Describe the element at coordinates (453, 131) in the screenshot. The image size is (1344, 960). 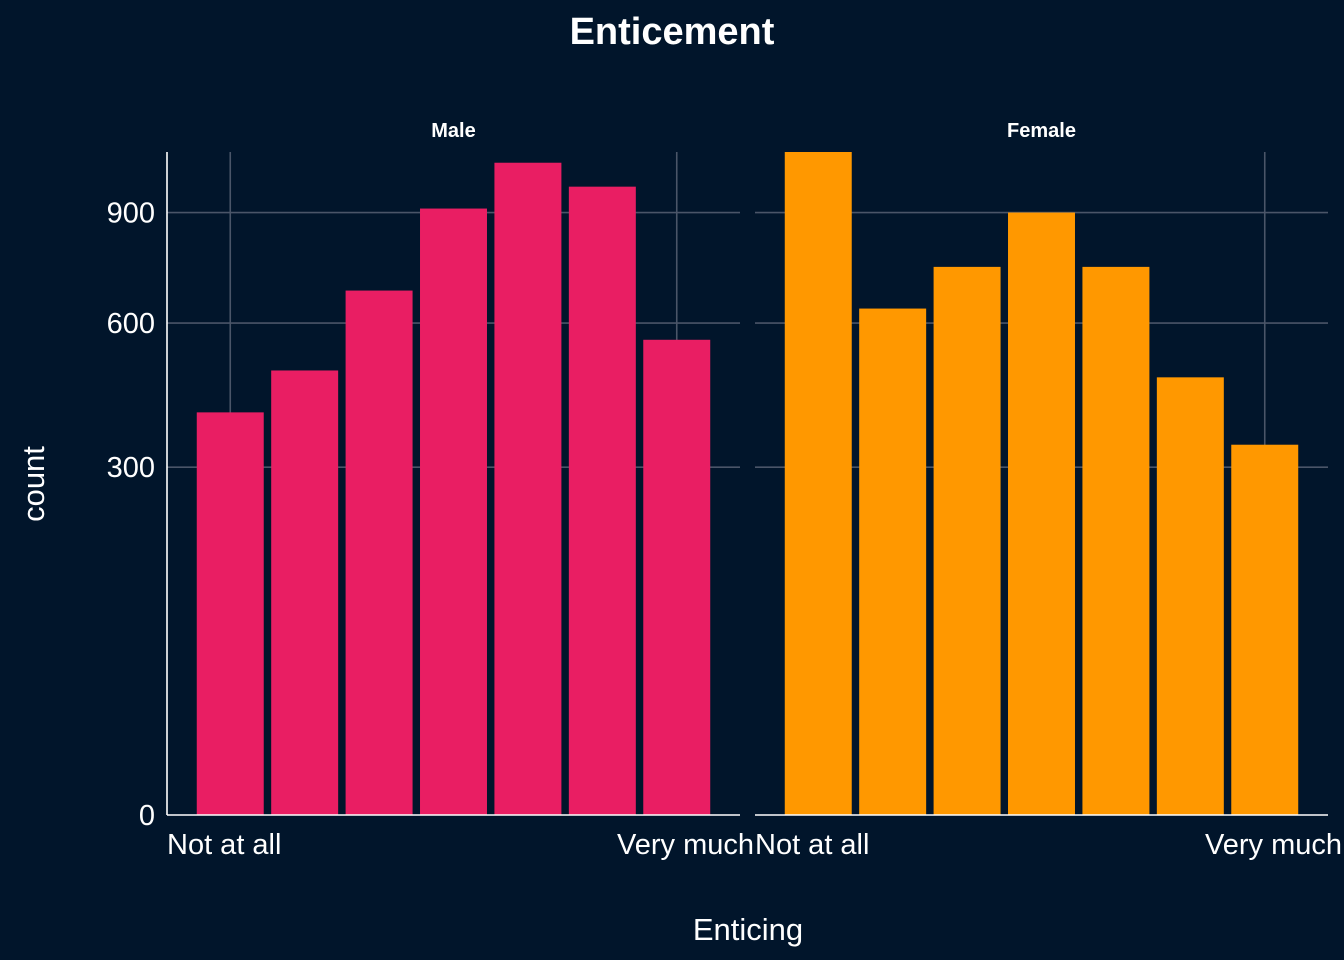
I see `facet-label-male: Male` at that location.